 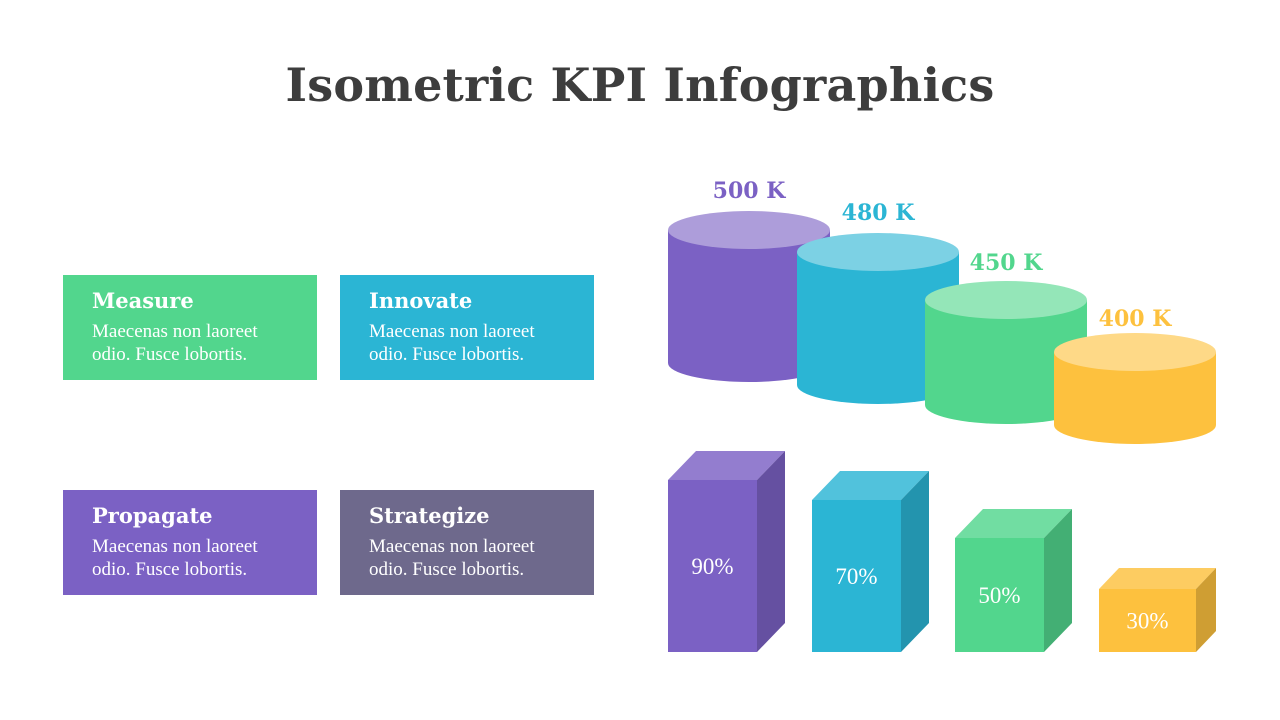 What do you see at coordinates (640, 85) in the screenshot?
I see `page-title: Isometric KPI Infographics` at bounding box center [640, 85].